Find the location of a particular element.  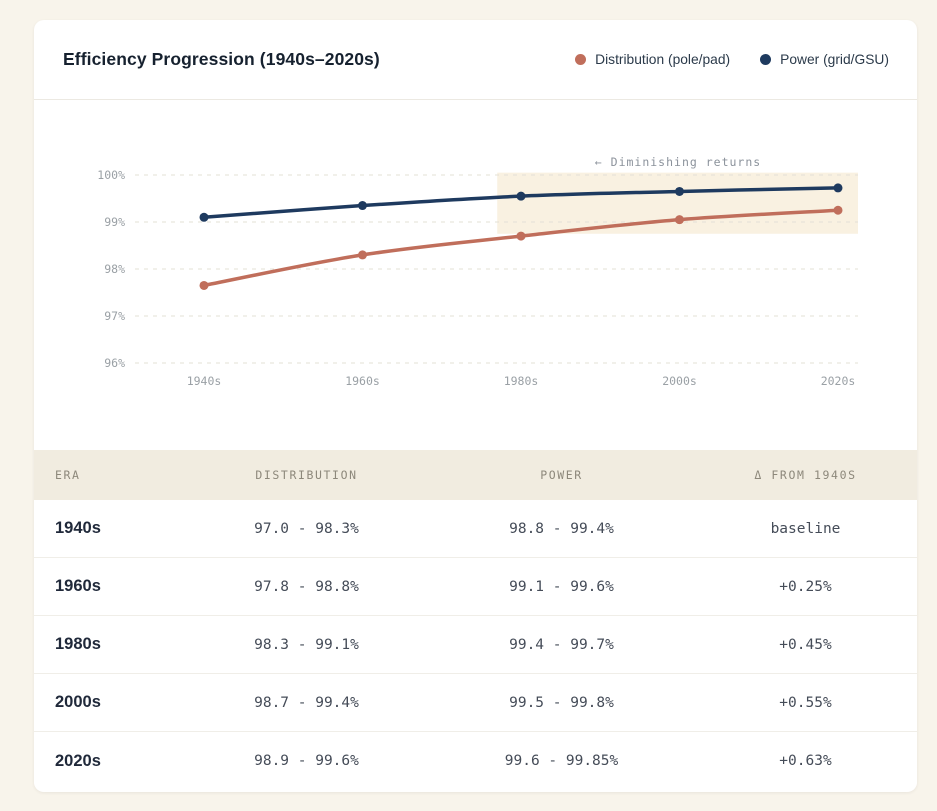

y-axis-tick: 97% is located at coordinates (114, 316).